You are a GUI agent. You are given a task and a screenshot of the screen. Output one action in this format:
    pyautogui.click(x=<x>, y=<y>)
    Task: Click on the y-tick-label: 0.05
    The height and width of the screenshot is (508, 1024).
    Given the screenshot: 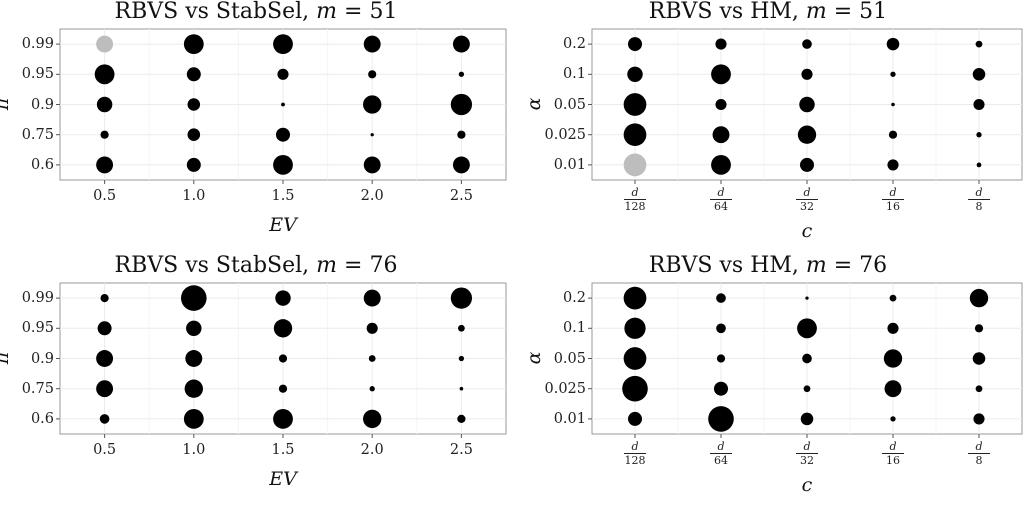 What is the action you would take?
    pyautogui.click(x=569, y=358)
    